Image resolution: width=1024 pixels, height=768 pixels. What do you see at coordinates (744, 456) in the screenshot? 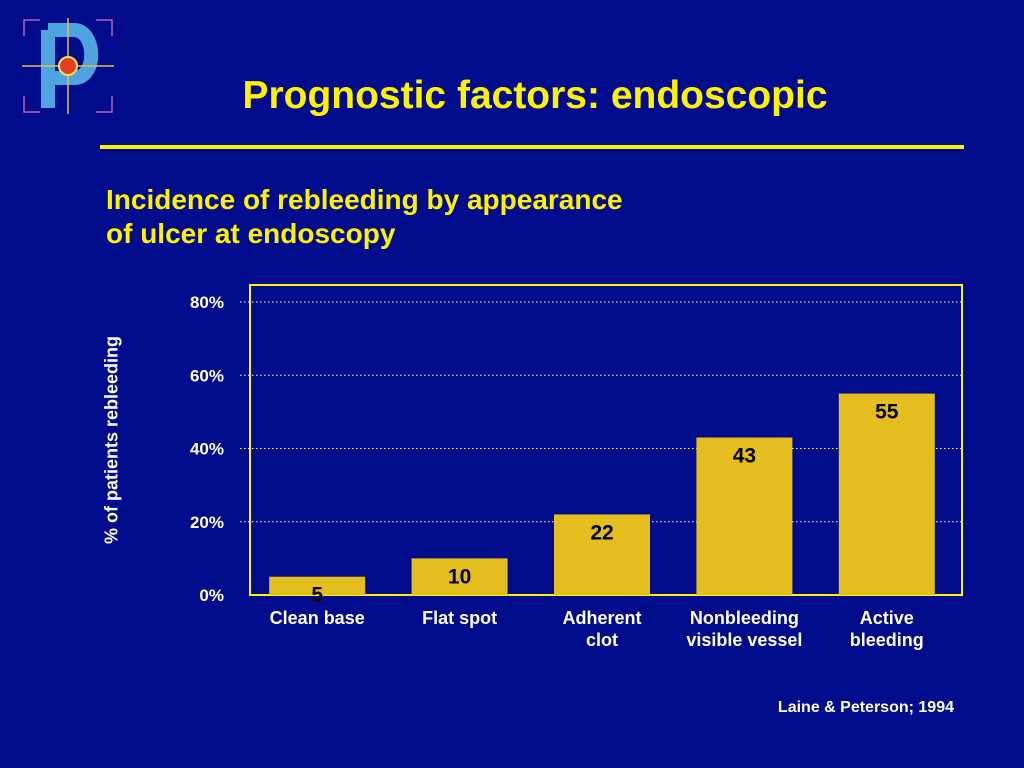
I see `data-label: 43` at bounding box center [744, 456].